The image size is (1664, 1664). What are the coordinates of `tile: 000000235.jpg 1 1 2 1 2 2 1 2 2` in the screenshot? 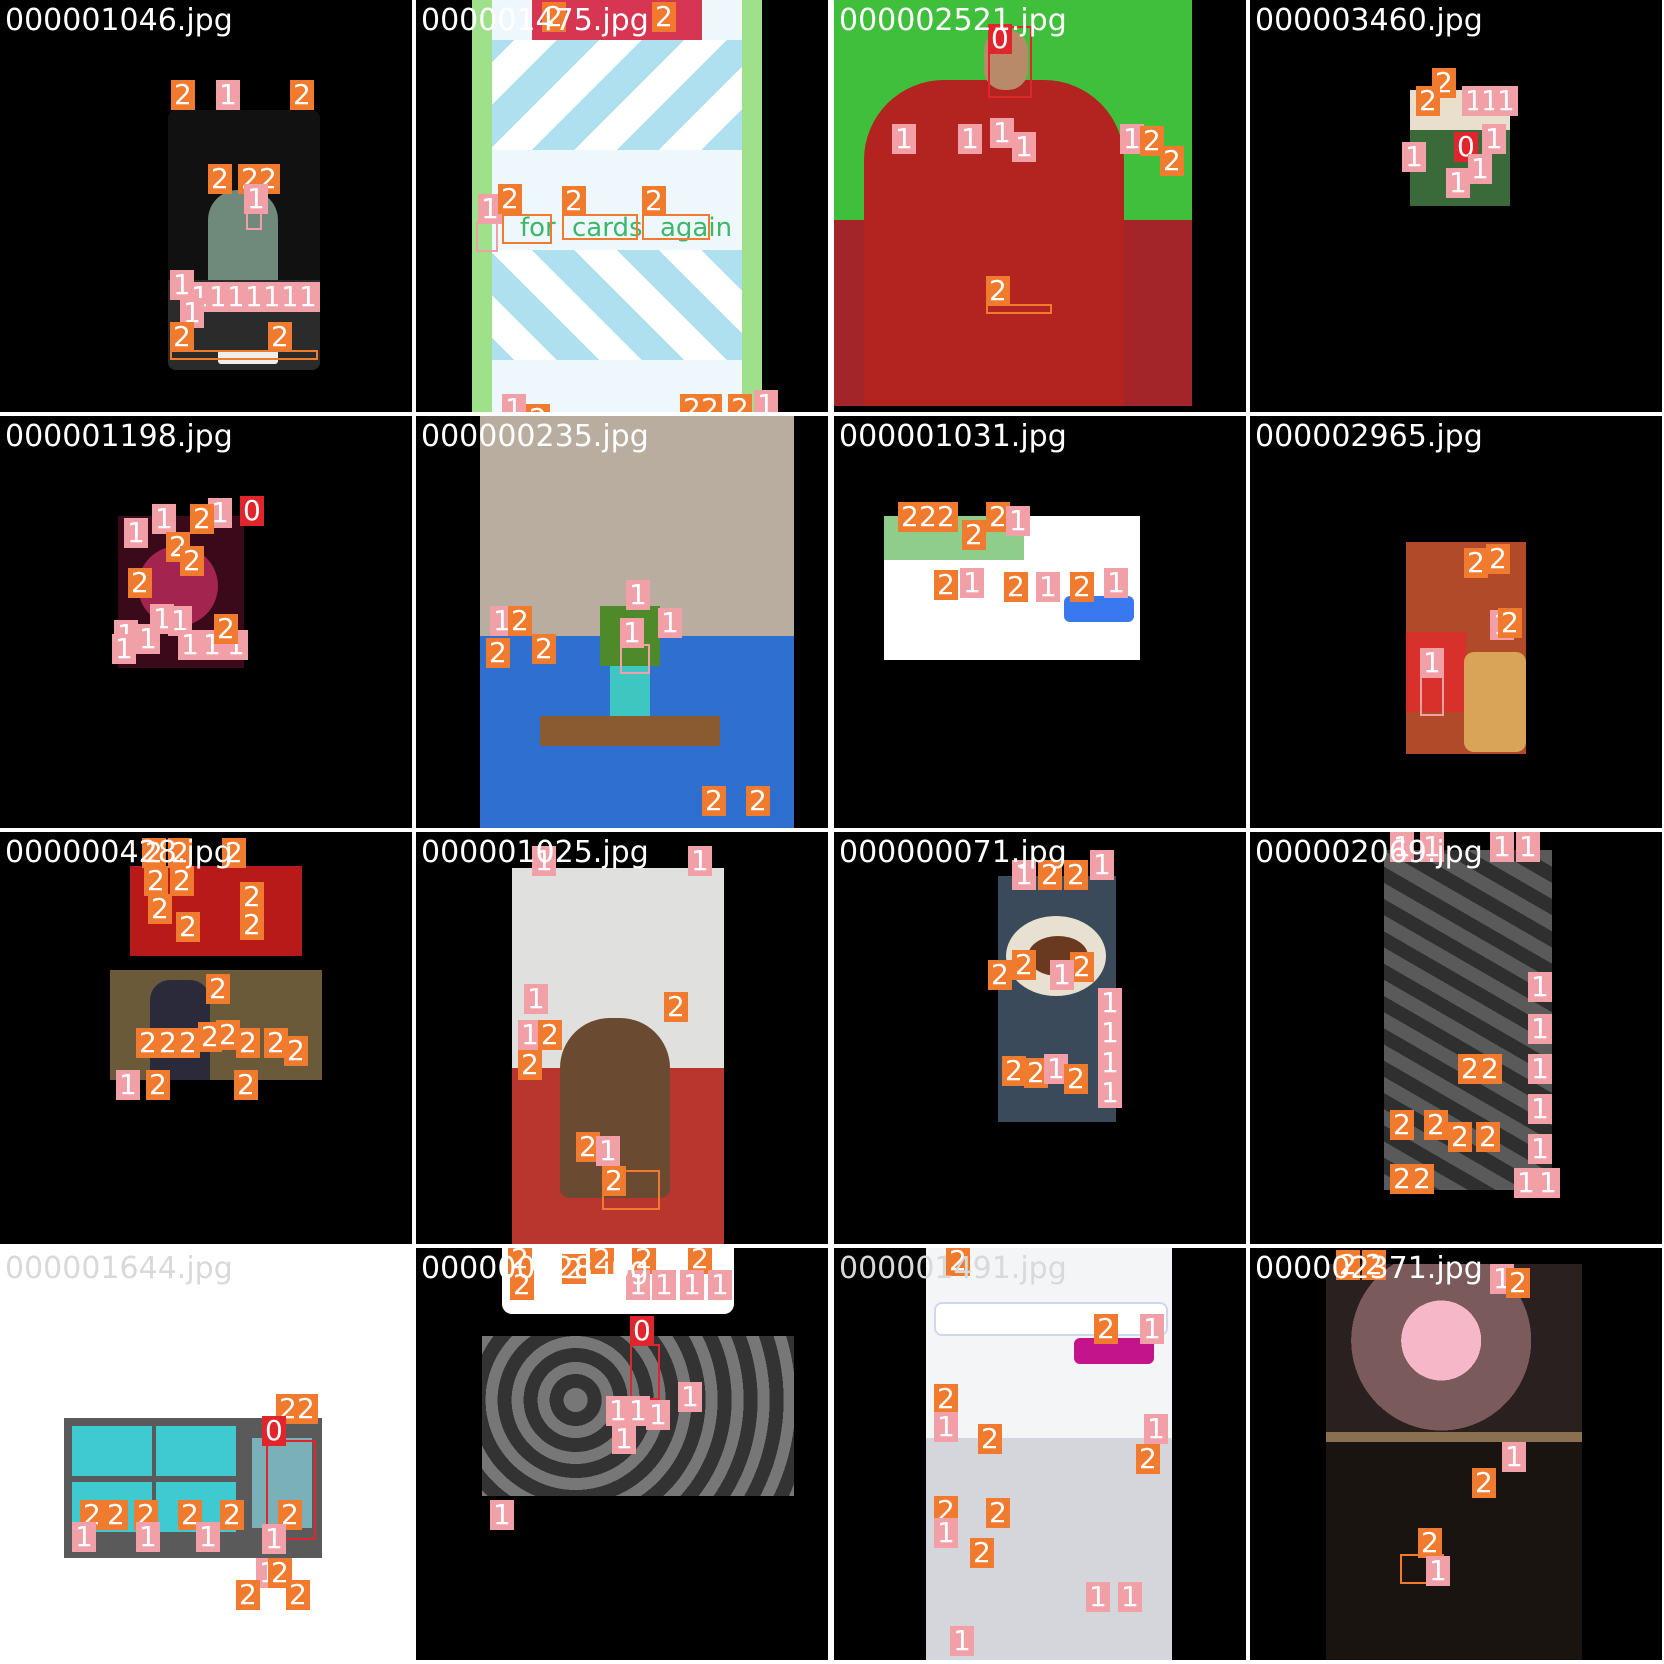 It's located at (622, 622).